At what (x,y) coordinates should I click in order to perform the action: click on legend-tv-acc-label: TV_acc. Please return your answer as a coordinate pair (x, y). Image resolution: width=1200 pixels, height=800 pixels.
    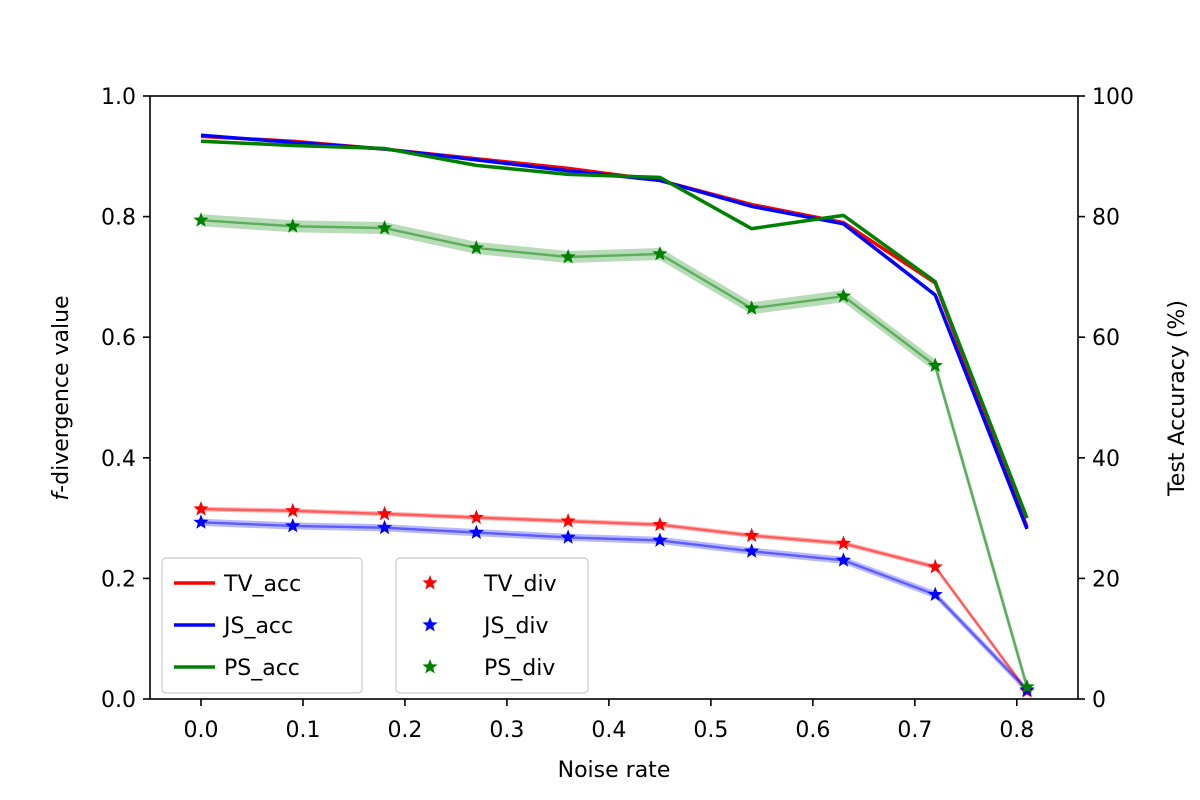
    Looking at the image, I should click on (262, 584).